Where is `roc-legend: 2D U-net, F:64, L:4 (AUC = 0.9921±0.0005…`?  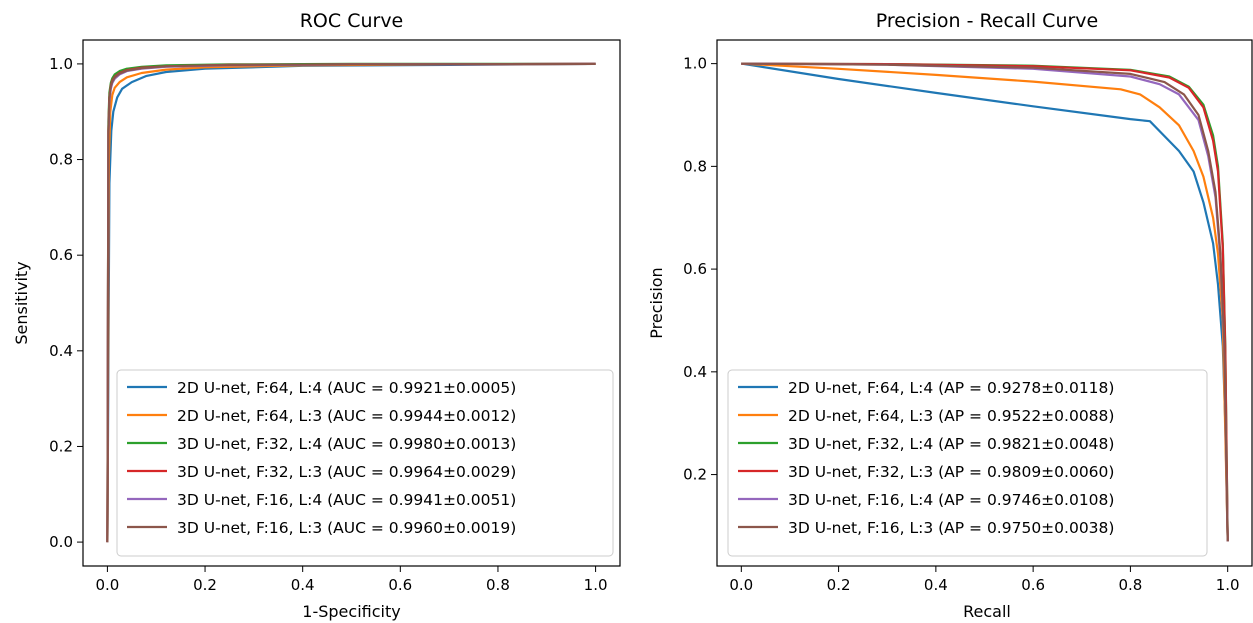 roc-legend: 2D U-net, F:64, L:4 (AUC = 0.9921±0.0005… is located at coordinates (365, 463).